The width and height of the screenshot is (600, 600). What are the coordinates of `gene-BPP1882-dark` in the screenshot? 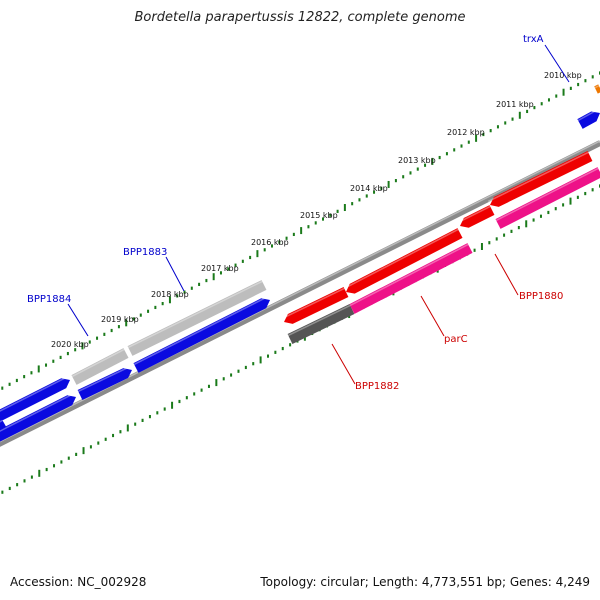 It's located at (321, 324).